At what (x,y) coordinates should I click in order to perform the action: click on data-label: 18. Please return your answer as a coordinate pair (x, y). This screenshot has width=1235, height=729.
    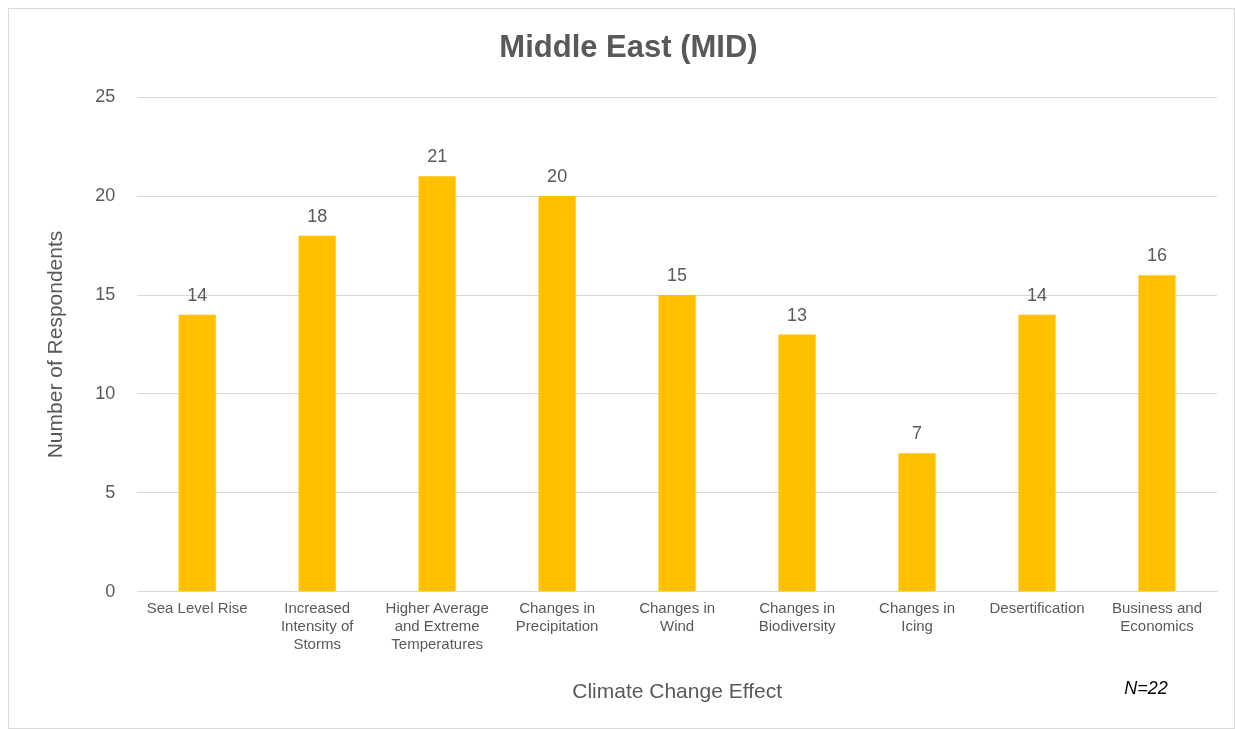
    Looking at the image, I should click on (317, 215).